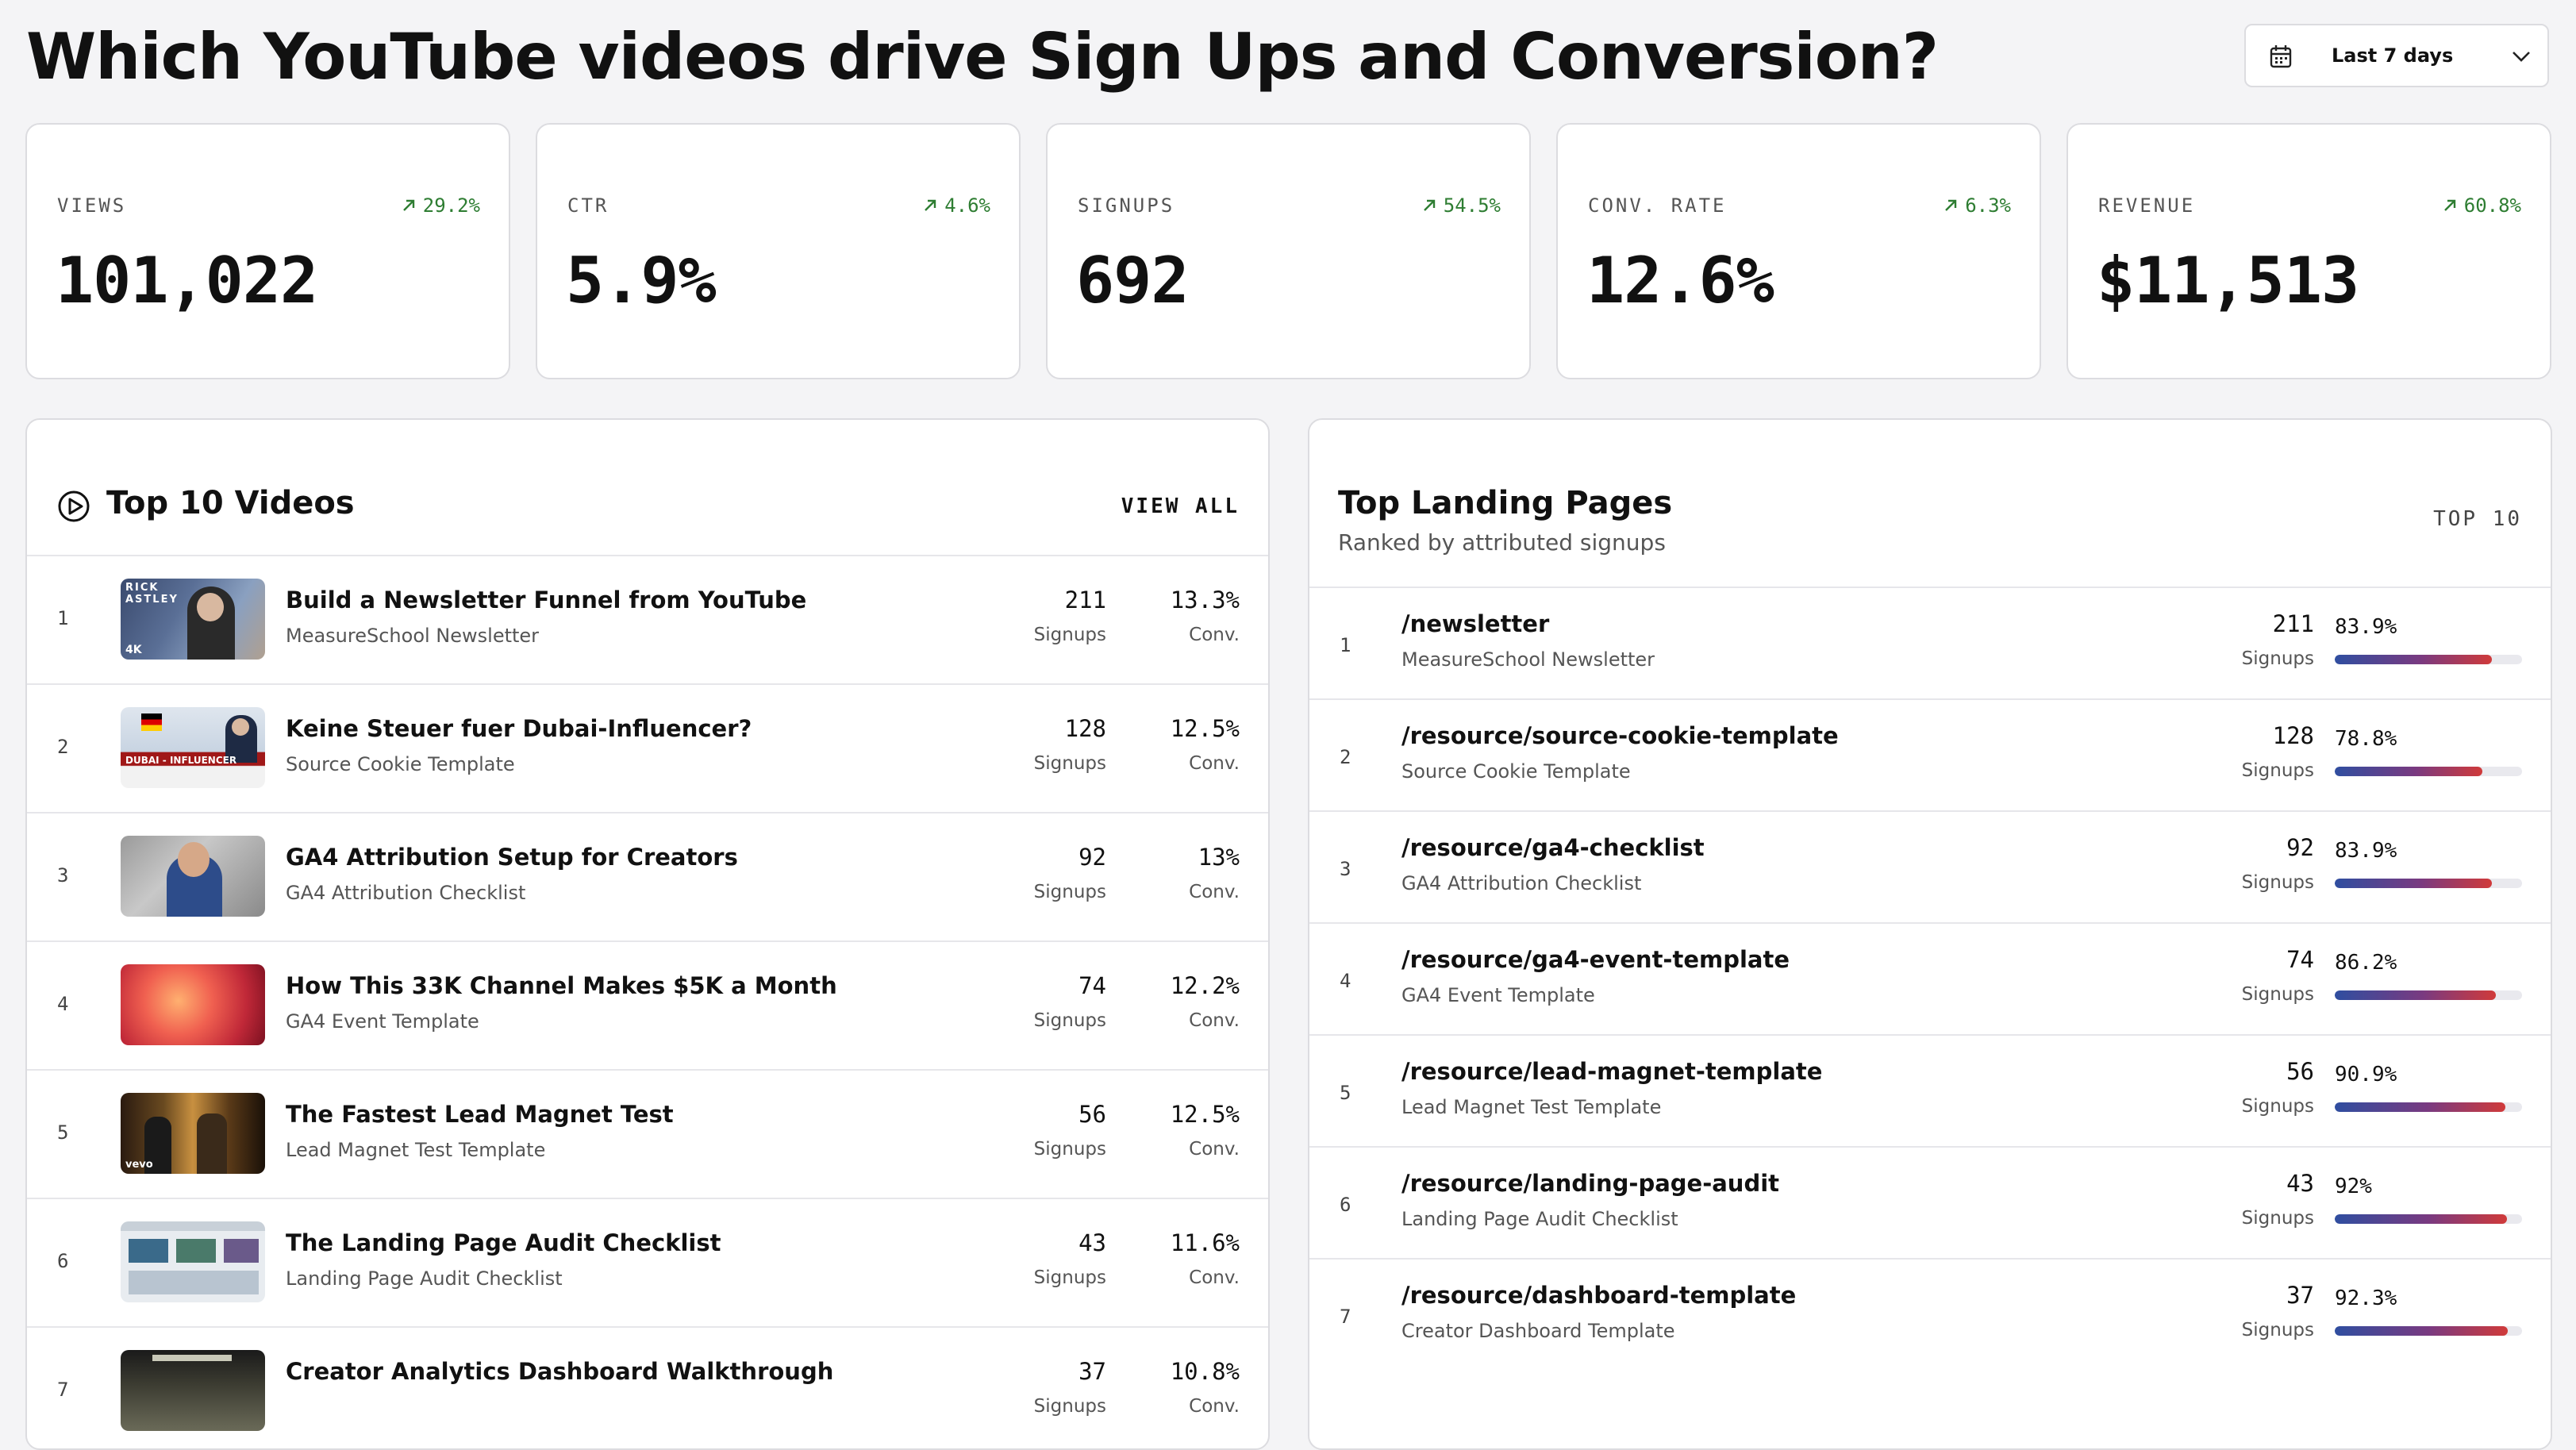 The image size is (2576, 1450). What do you see at coordinates (63, 875) in the screenshot?
I see `row-rank: 3` at bounding box center [63, 875].